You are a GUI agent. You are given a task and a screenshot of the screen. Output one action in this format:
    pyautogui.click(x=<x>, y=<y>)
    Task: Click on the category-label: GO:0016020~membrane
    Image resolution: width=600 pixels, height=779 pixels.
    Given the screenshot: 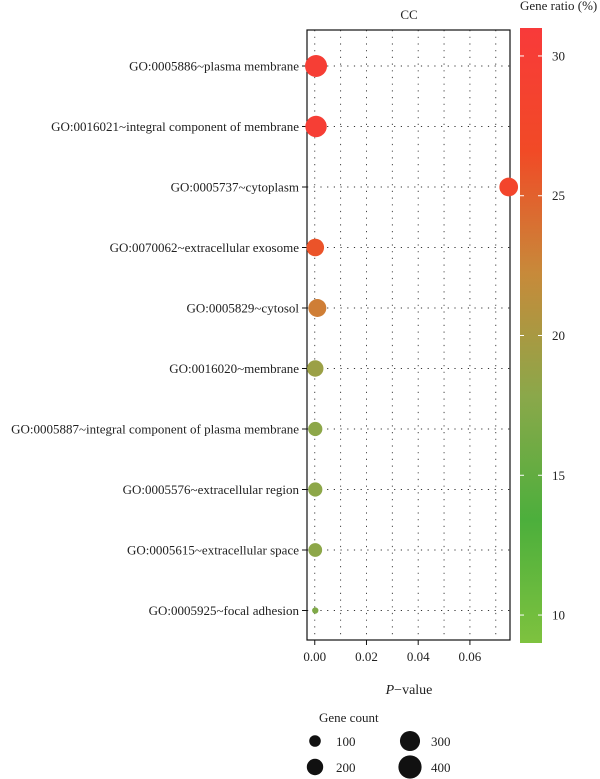 What is the action you would take?
    pyautogui.click(x=234, y=368)
    